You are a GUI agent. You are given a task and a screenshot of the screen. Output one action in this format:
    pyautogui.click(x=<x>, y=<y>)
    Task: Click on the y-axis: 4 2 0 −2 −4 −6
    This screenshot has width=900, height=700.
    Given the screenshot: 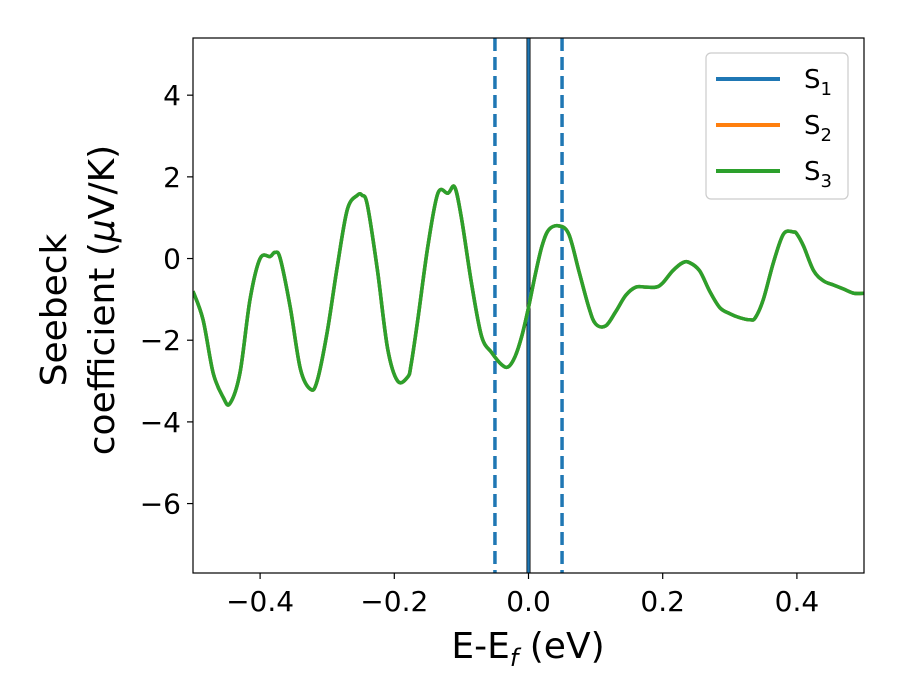 What is the action you would take?
    pyautogui.click(x=166, y=300)
    